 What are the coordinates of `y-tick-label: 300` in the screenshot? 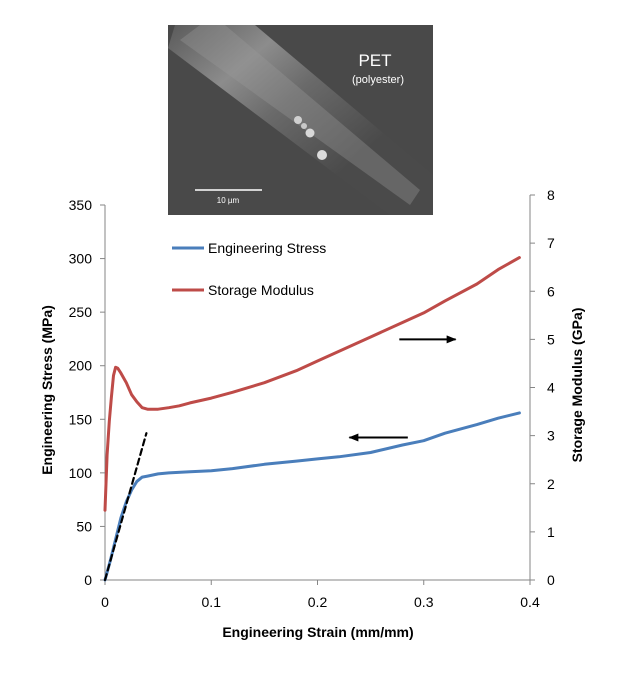 It's located at (81, 259).